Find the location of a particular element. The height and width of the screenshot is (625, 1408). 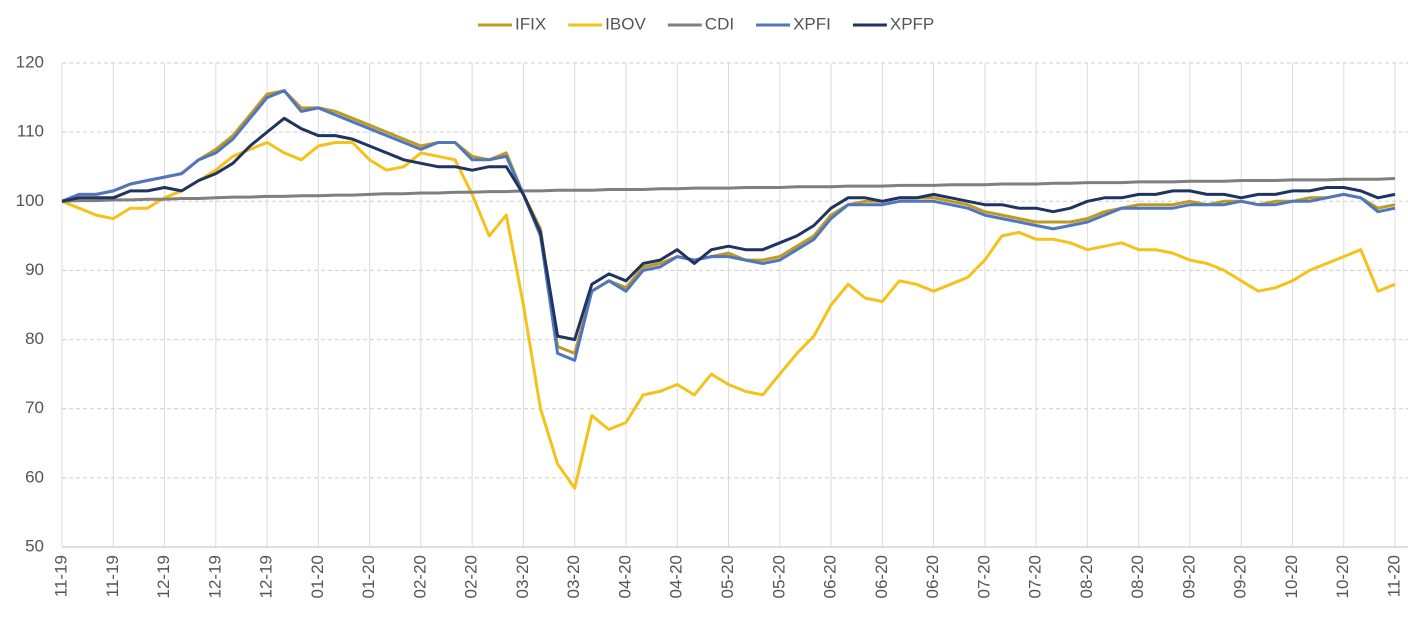

x-tick-label: 11-20 is located at coordinates (1393, 576).